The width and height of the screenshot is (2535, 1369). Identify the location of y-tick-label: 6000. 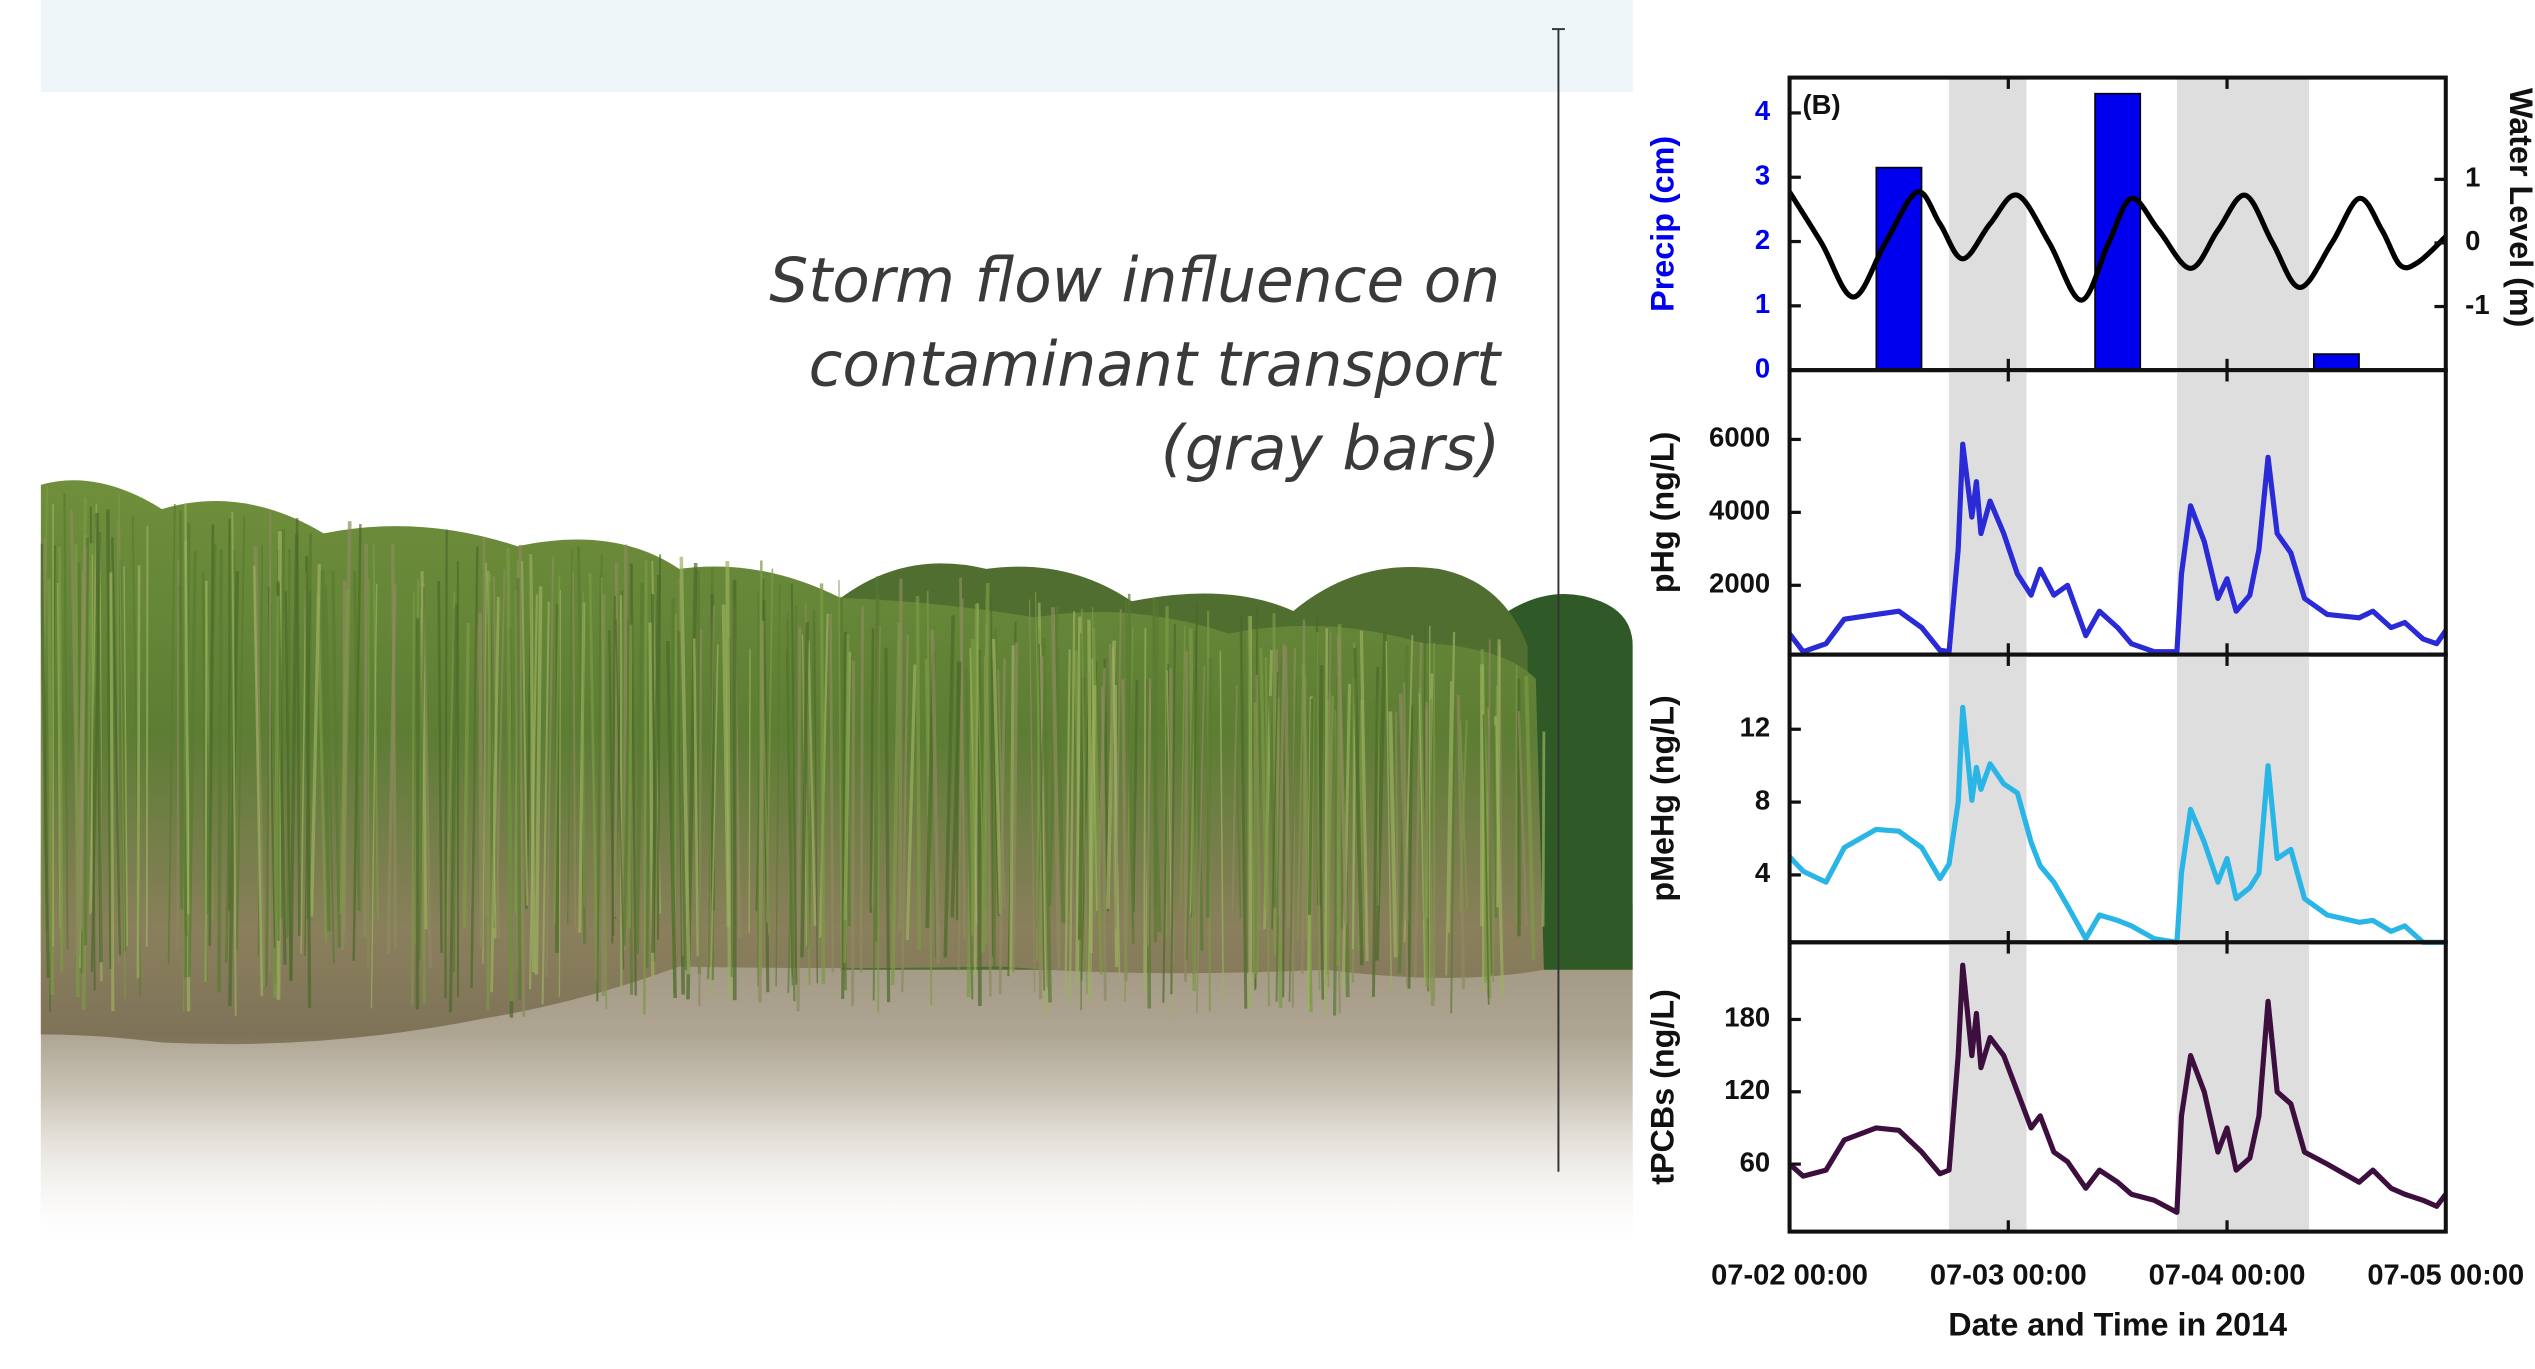
(1739, 437).